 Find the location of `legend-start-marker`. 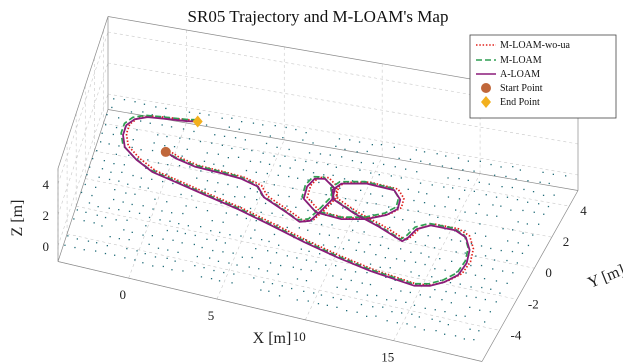

legend-start-marker is located at coordinates (486, 88).